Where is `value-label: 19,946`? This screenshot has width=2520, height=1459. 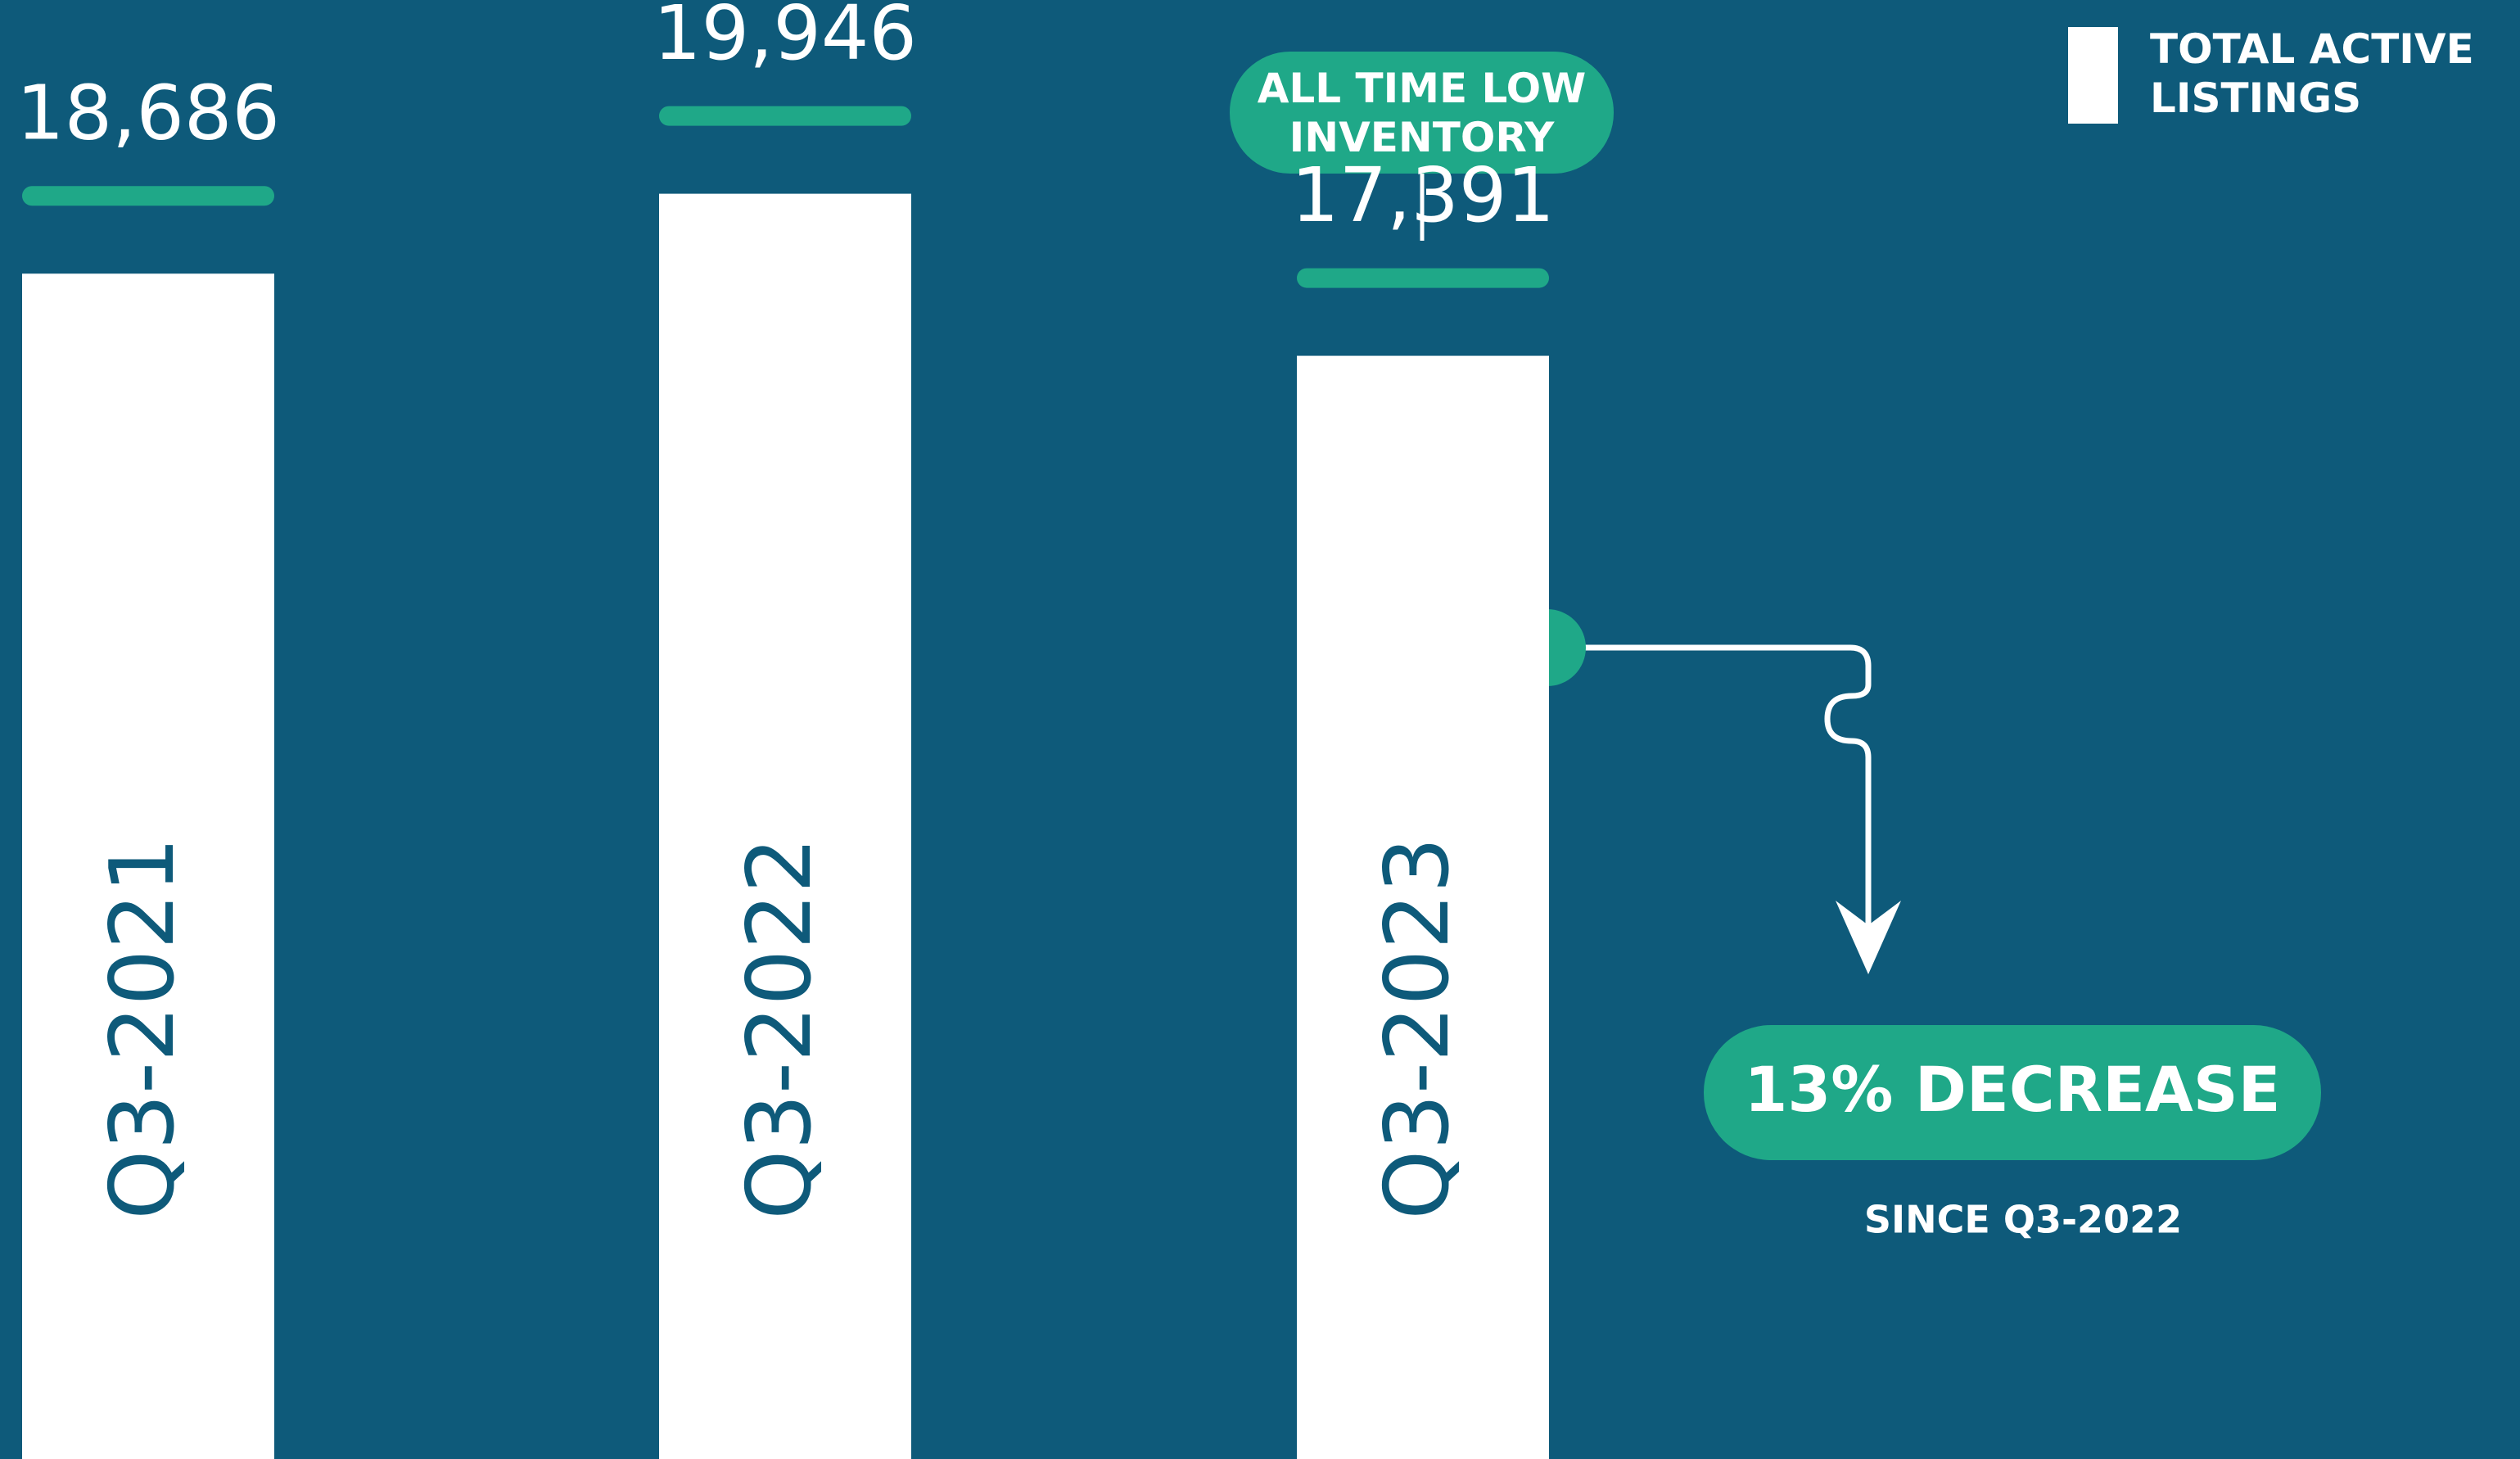
value-label: 19,946 is located at coordinates (785, 38).